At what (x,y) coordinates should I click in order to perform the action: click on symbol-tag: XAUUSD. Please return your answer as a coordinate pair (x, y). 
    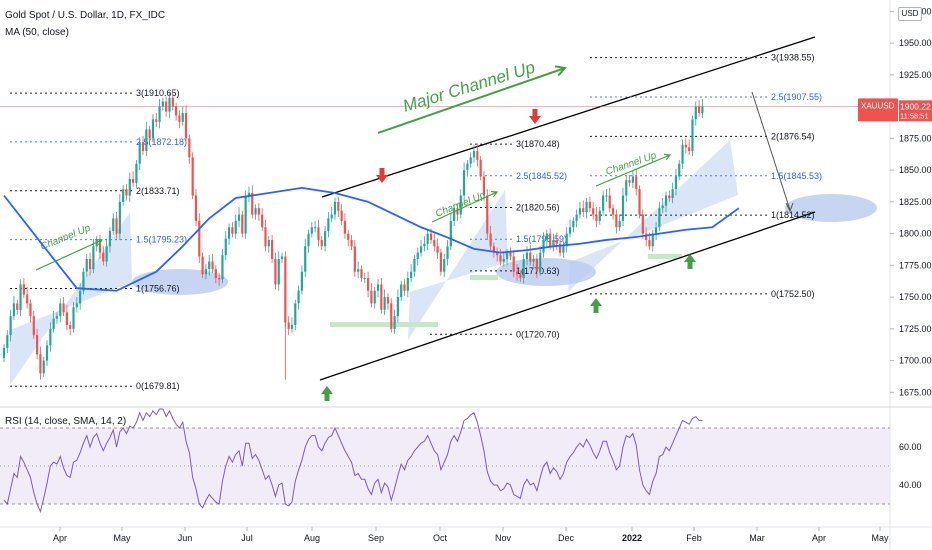
    Looking at the image, I should click on (878, 105).